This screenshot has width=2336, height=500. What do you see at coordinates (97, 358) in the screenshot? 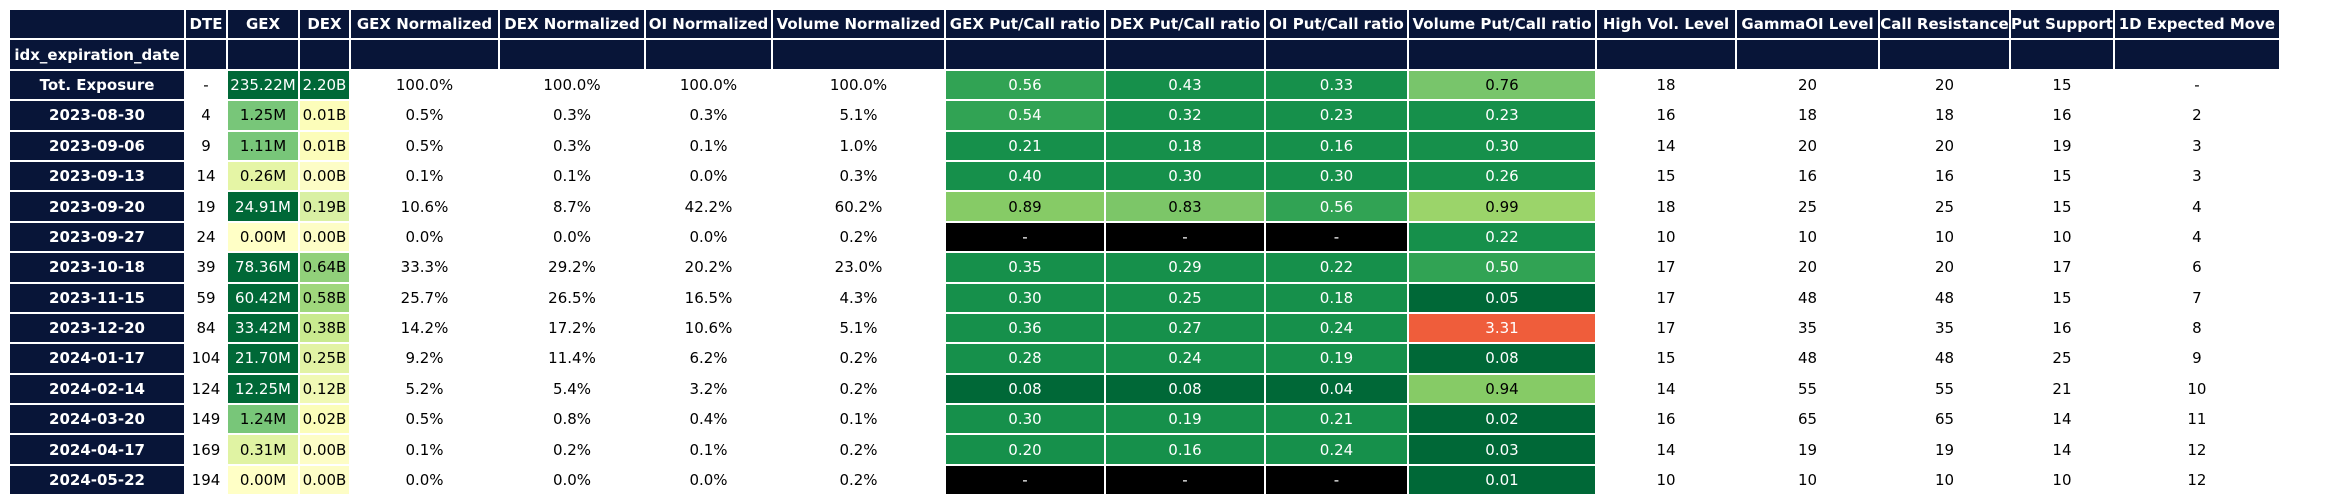
I see `row-label: 2024-01-17` at bounding box center [97, 358].